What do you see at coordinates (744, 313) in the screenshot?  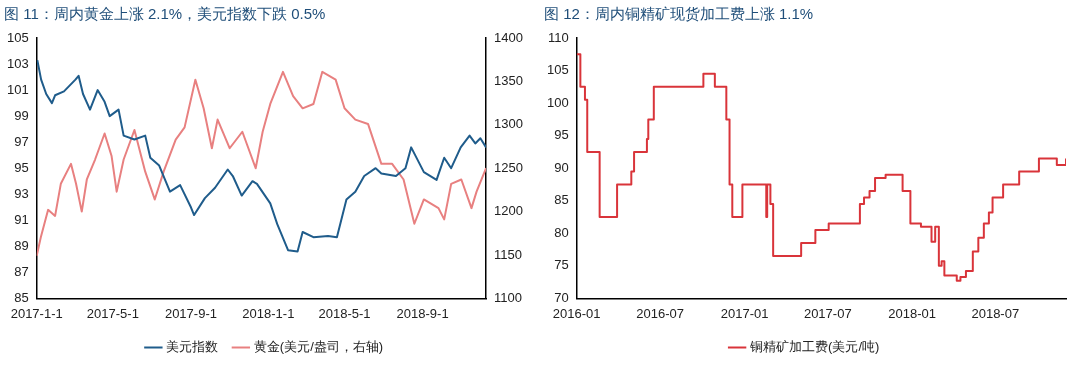 I see `x-tick-label: 2017-01` at bounding box center [744, 313].